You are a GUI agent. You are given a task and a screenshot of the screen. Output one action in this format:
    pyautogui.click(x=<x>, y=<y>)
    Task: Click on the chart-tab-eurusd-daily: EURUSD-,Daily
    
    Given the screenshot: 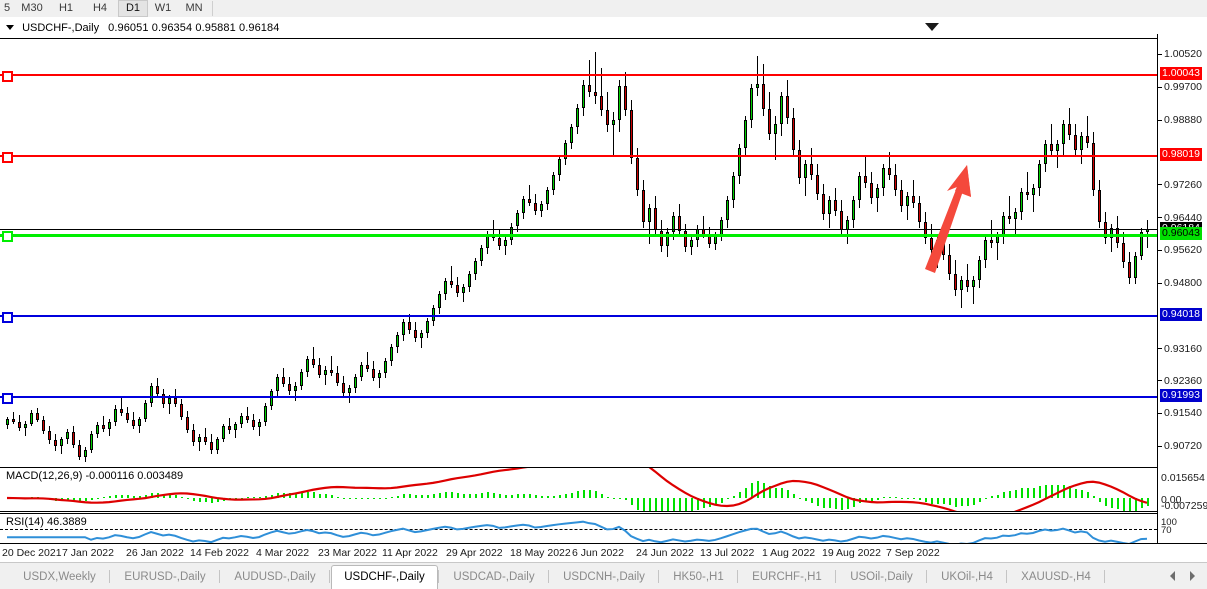 What is the action you would take?
    pyautogui.click(x=165, y=577)
    